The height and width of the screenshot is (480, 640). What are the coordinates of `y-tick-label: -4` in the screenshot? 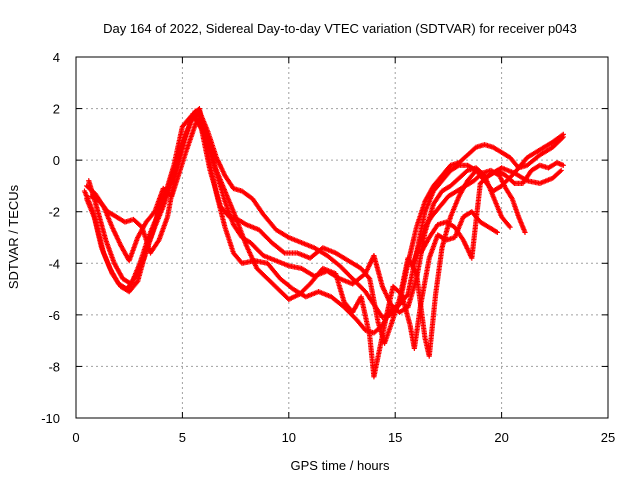 It's located at (54, 263).